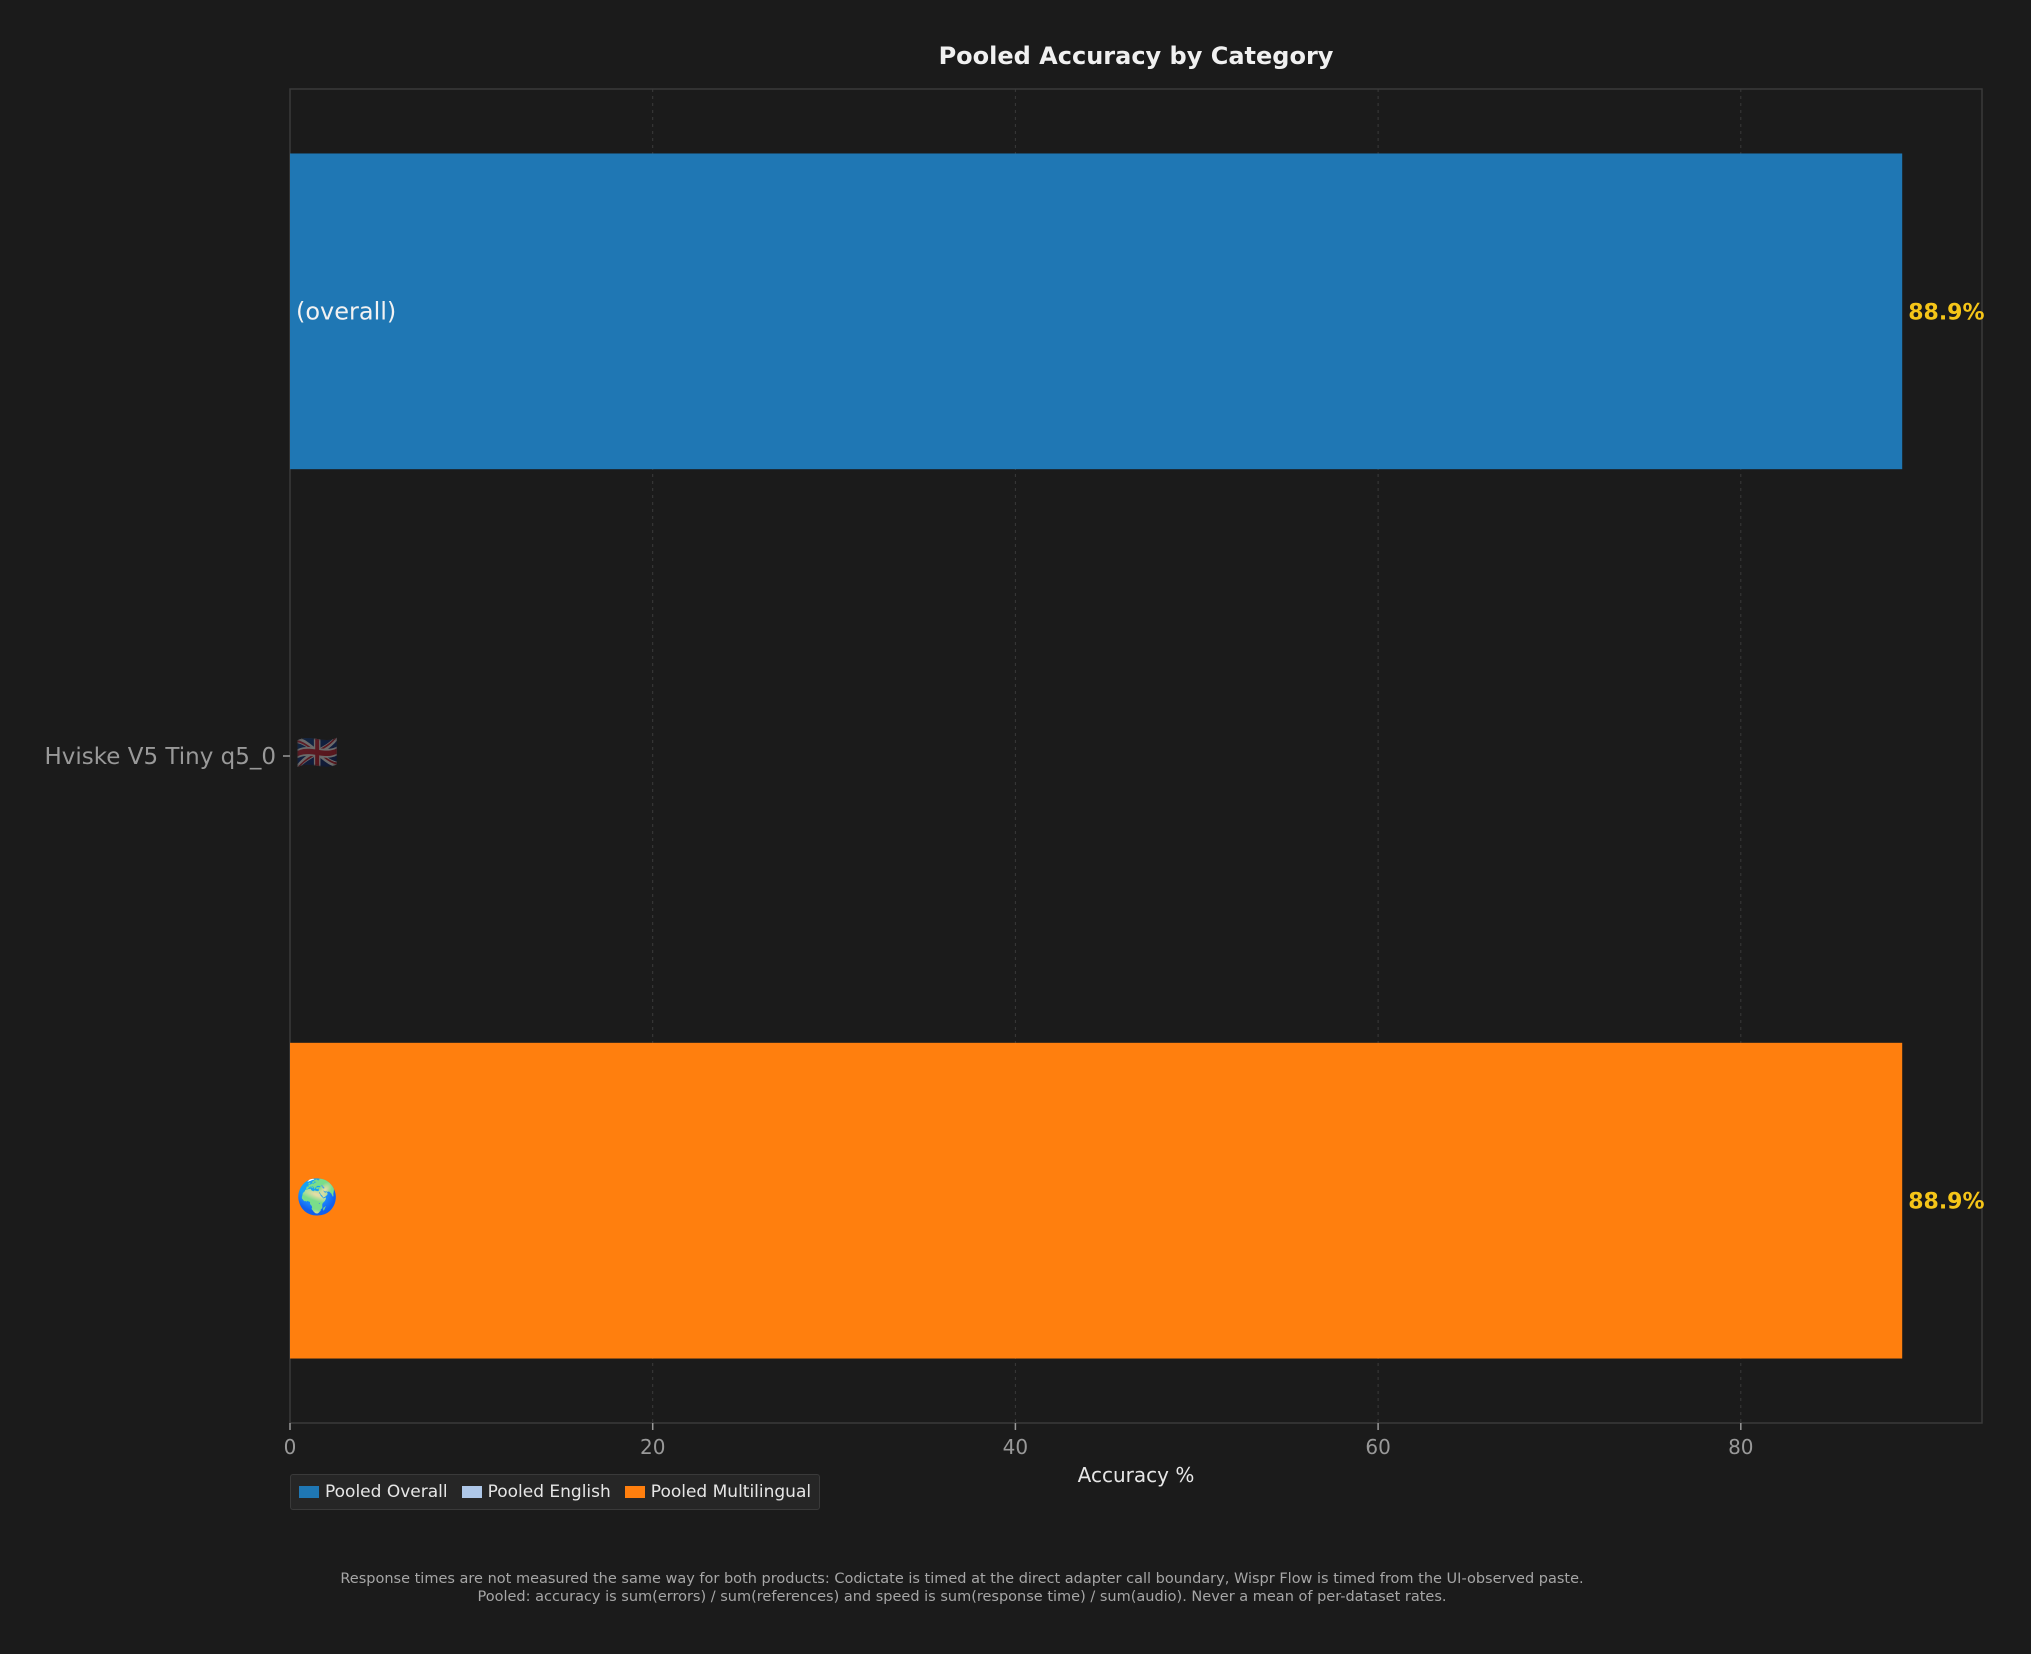 Image resolution: width=2031 pixels, height=1654 pixels. I want to click on legend-item-overall: Pooled Overall, so click(373, 1492).